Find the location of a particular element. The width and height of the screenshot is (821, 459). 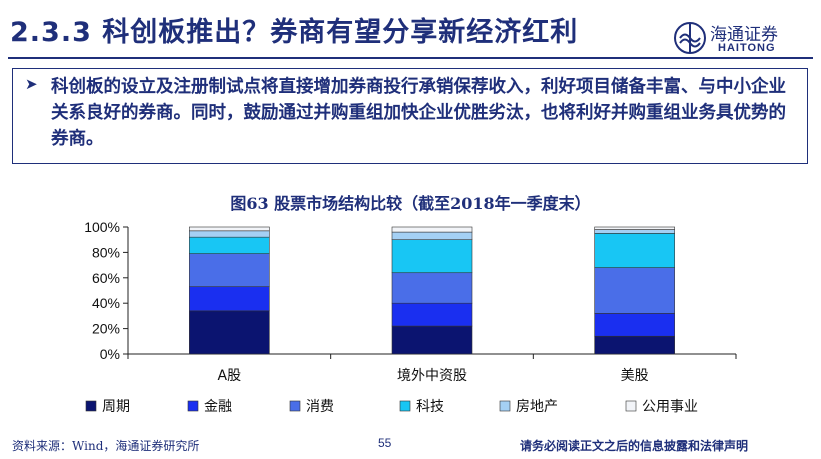

y-tick-label: 60% is located at coordinates (106, 278).